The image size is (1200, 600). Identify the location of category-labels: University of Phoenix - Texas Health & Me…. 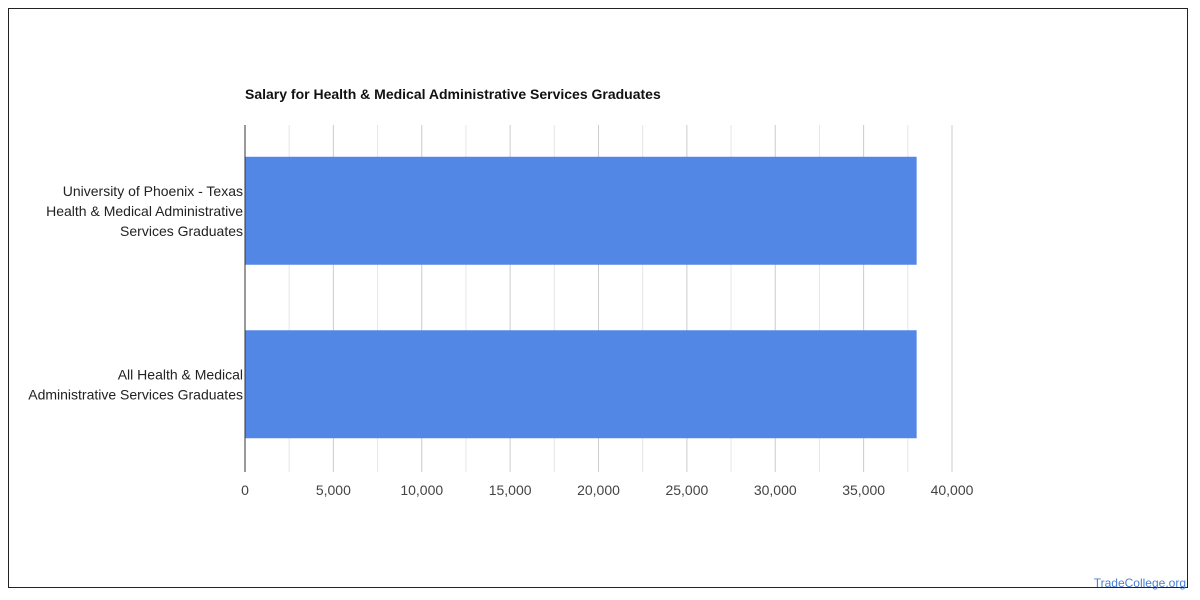
(135, 293).